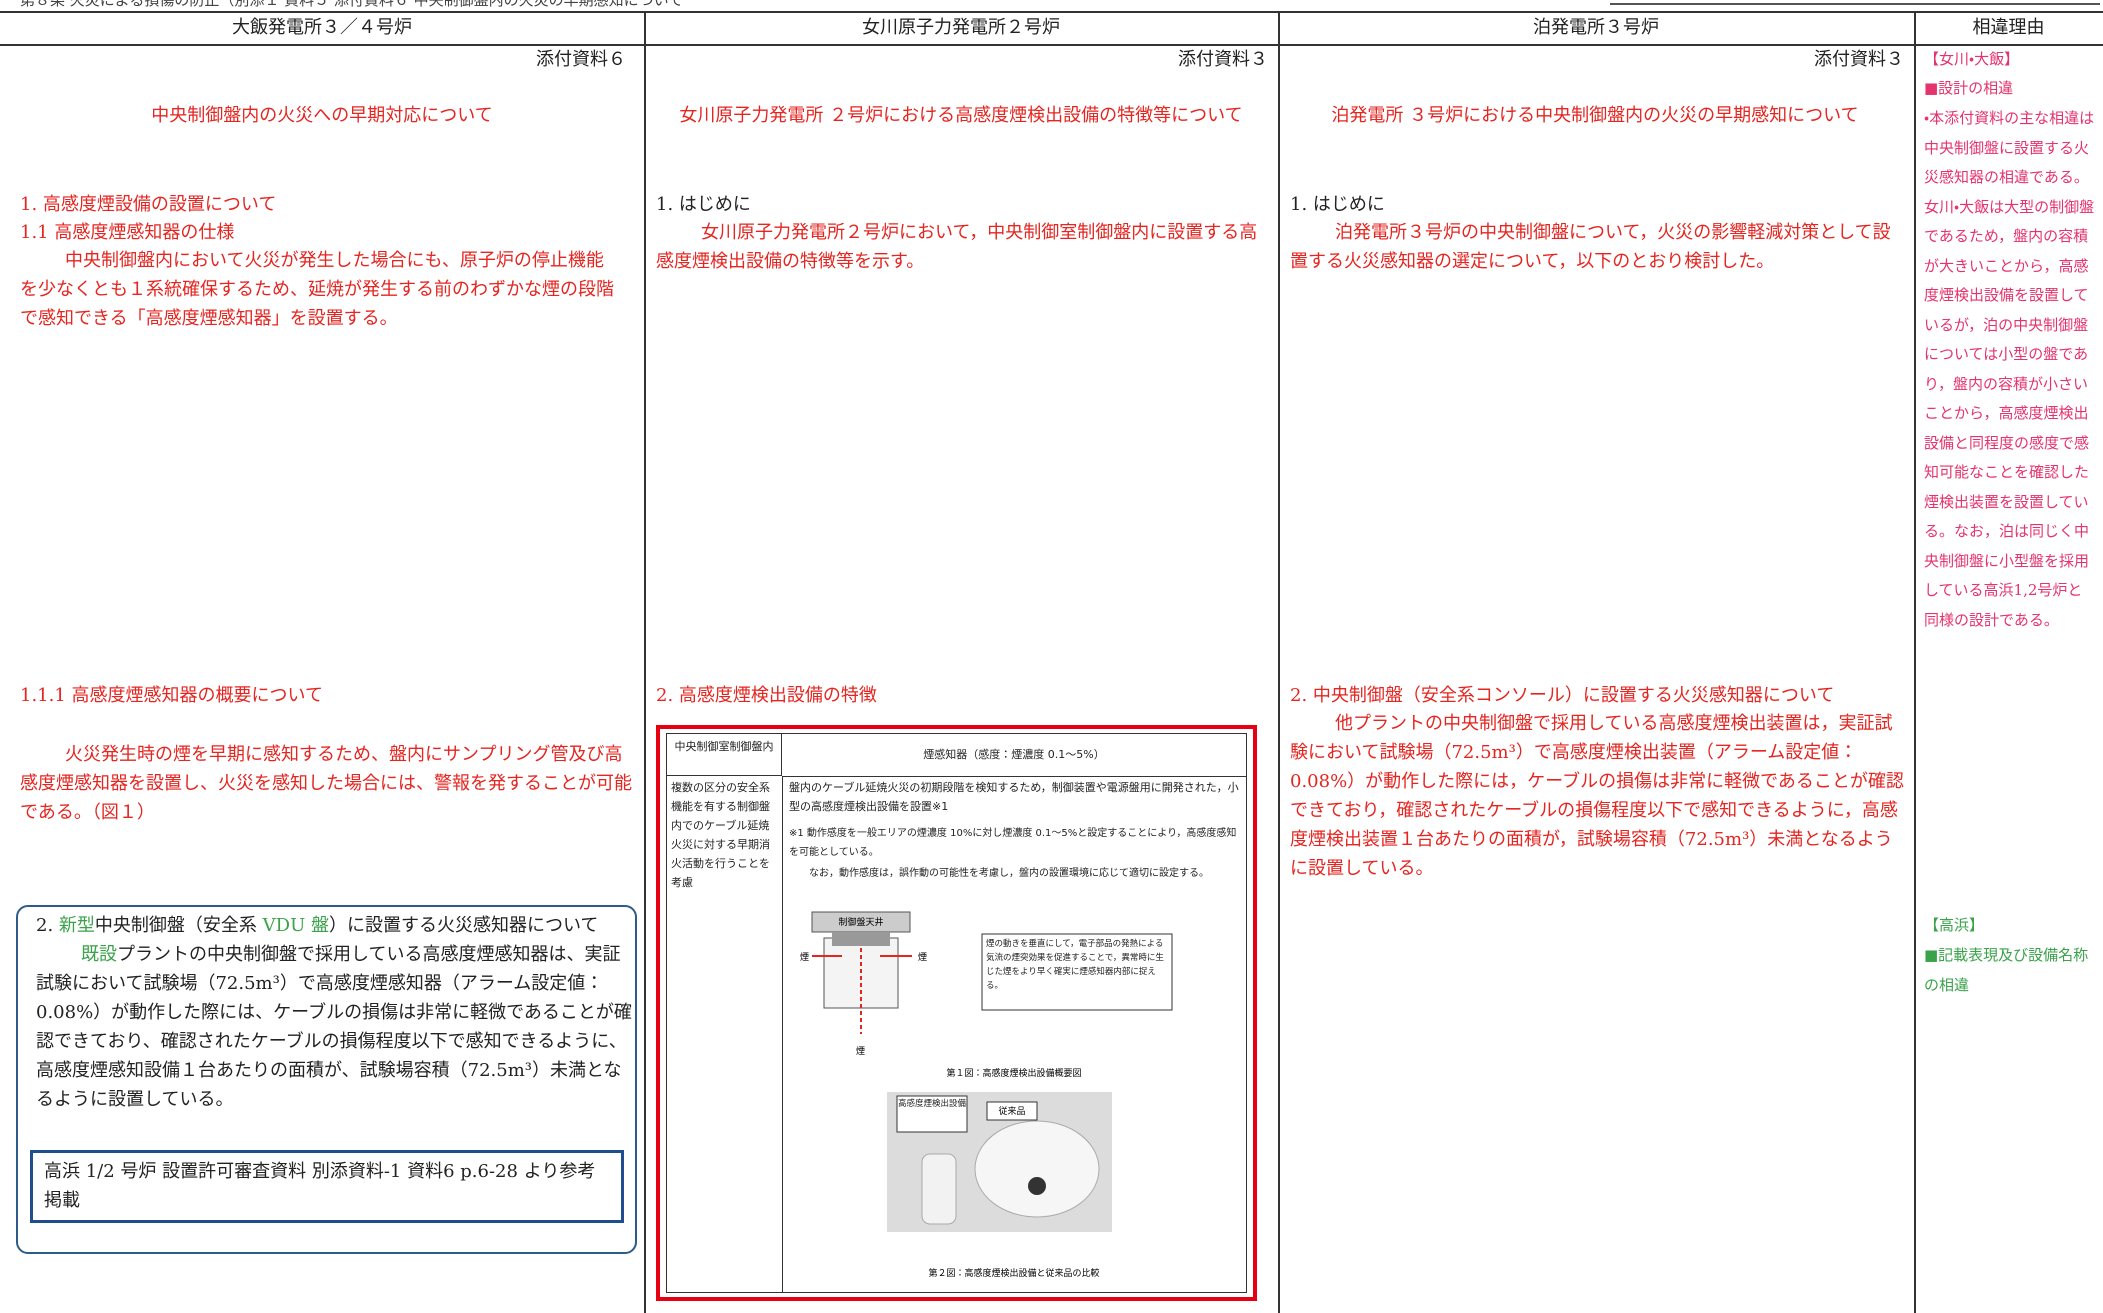  Describe the element at coordinates (178, 925) in the screenshot. I see `text: 中央制御盤（安全系` at that location.